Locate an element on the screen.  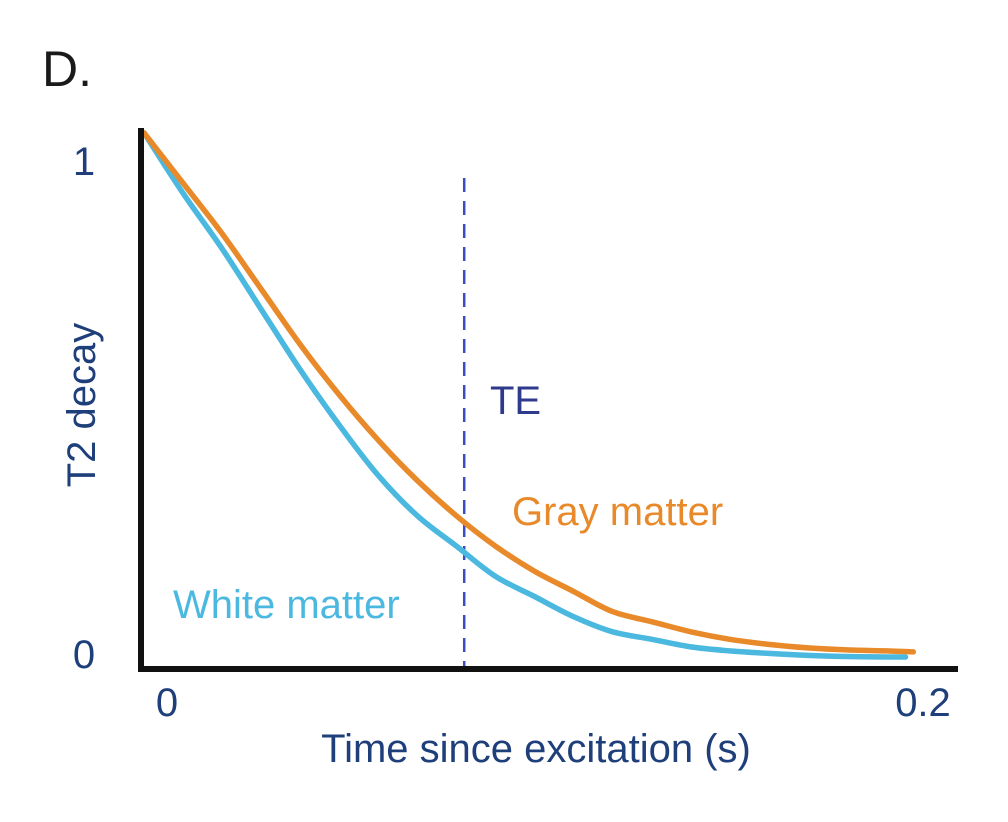
x-tick-label-0: 0 is located at coordinates (167, 703).